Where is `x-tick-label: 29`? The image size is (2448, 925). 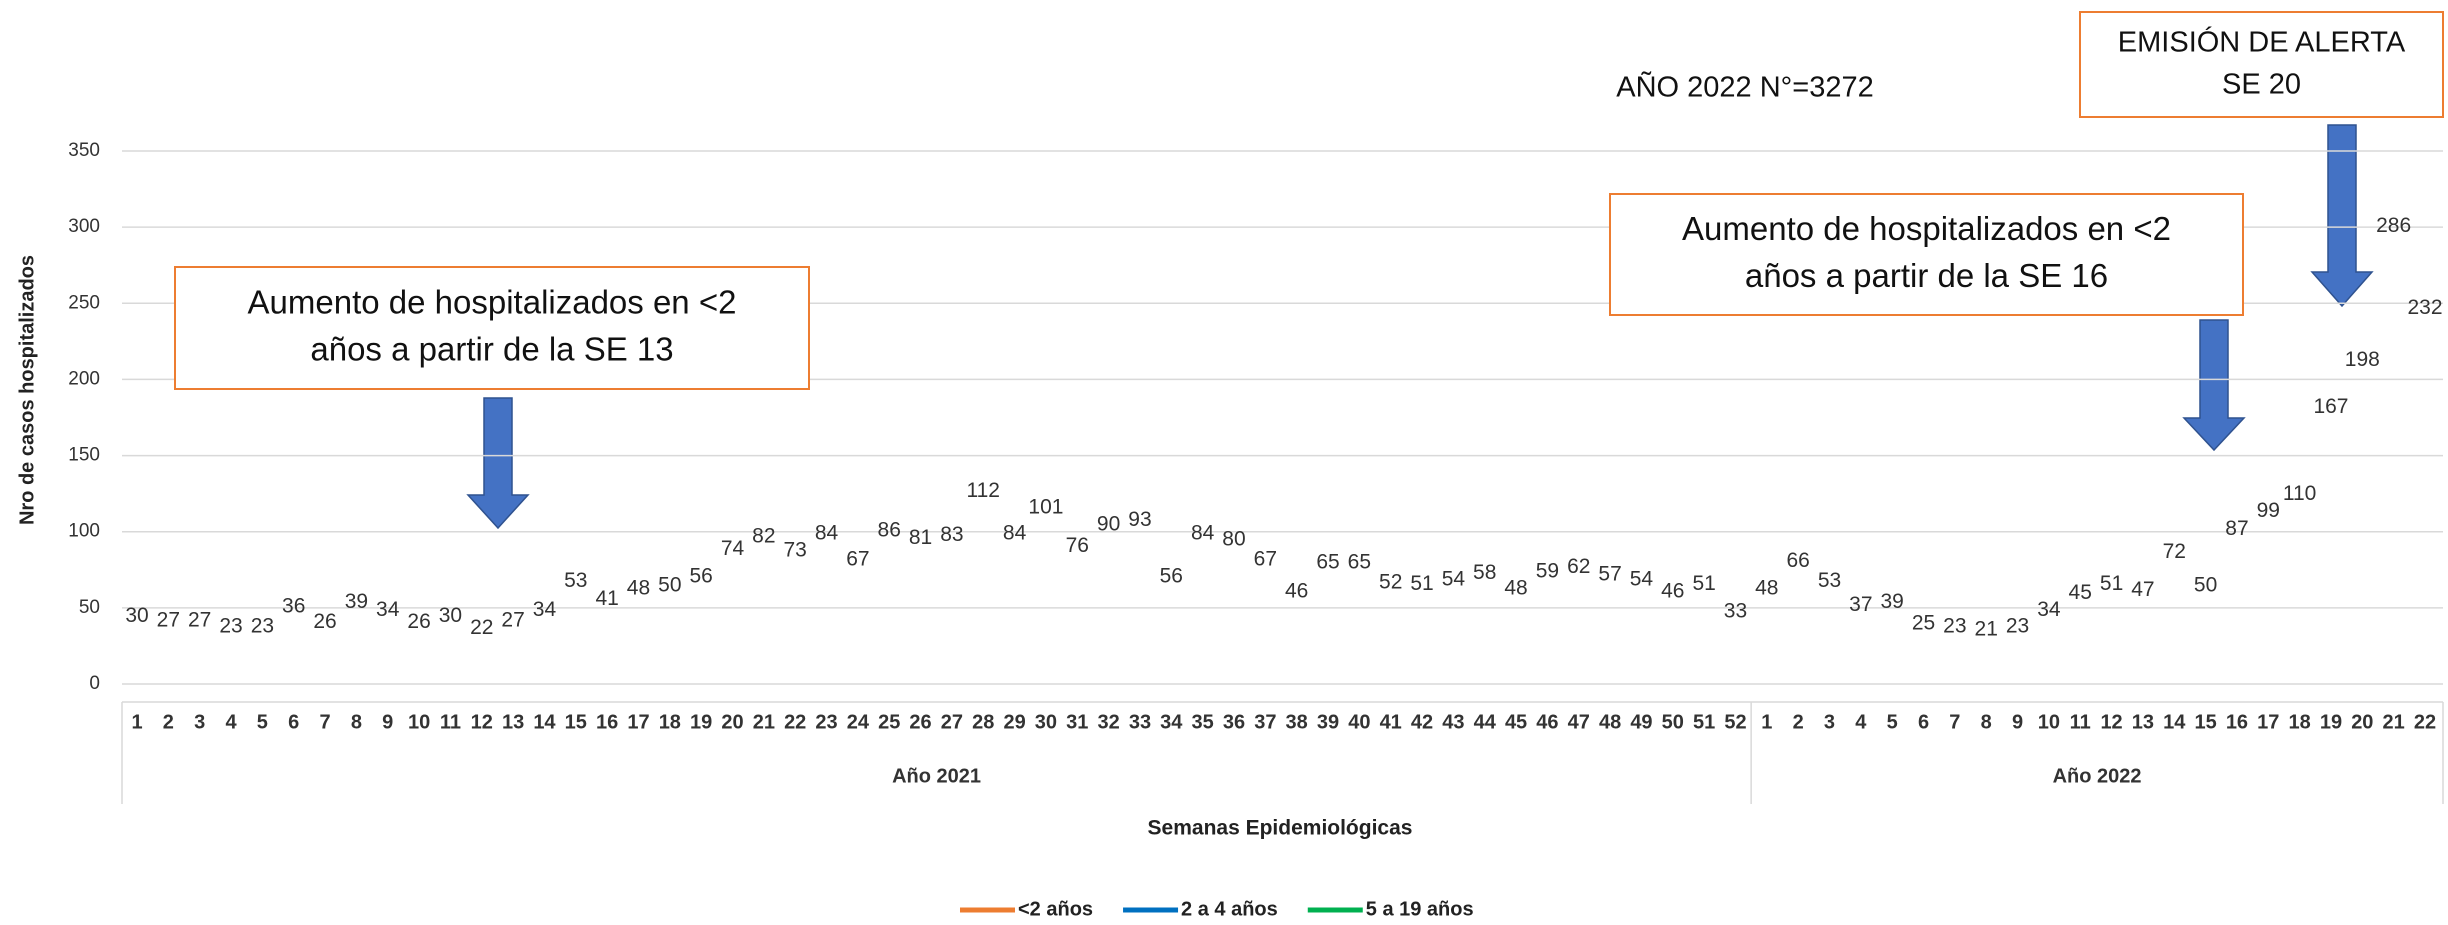
x-tick-label: 29 is located at coordinates (1014, 722).